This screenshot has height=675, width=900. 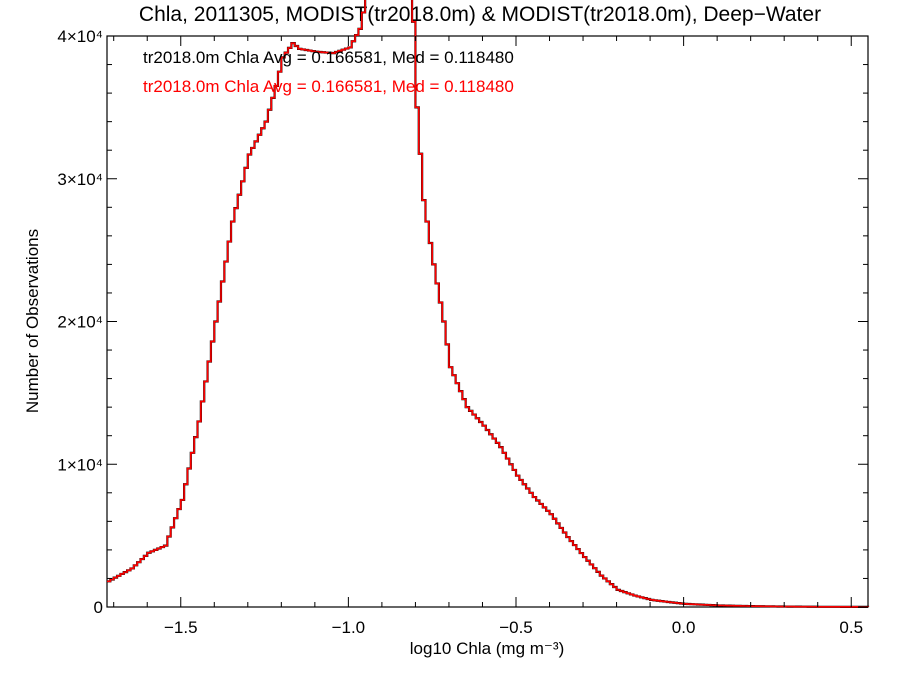 I want to click on y-tick-label: 4×10⁴, so click(x=80, y=36).